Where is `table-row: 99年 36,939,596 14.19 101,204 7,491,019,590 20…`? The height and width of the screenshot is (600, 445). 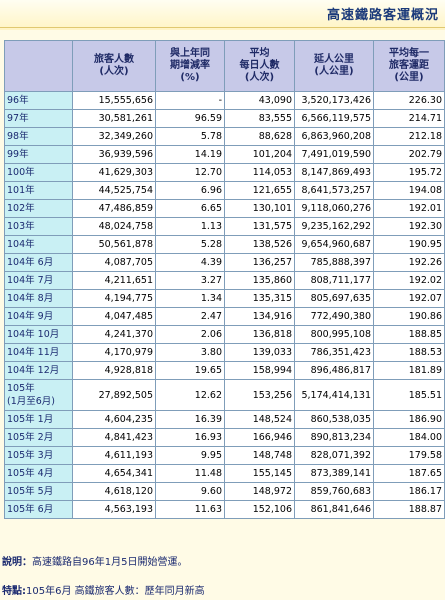
table-row: 99年 36,939,596 14.19 101,204 7,491,019,590 20… is located at coordinates (224, 154).